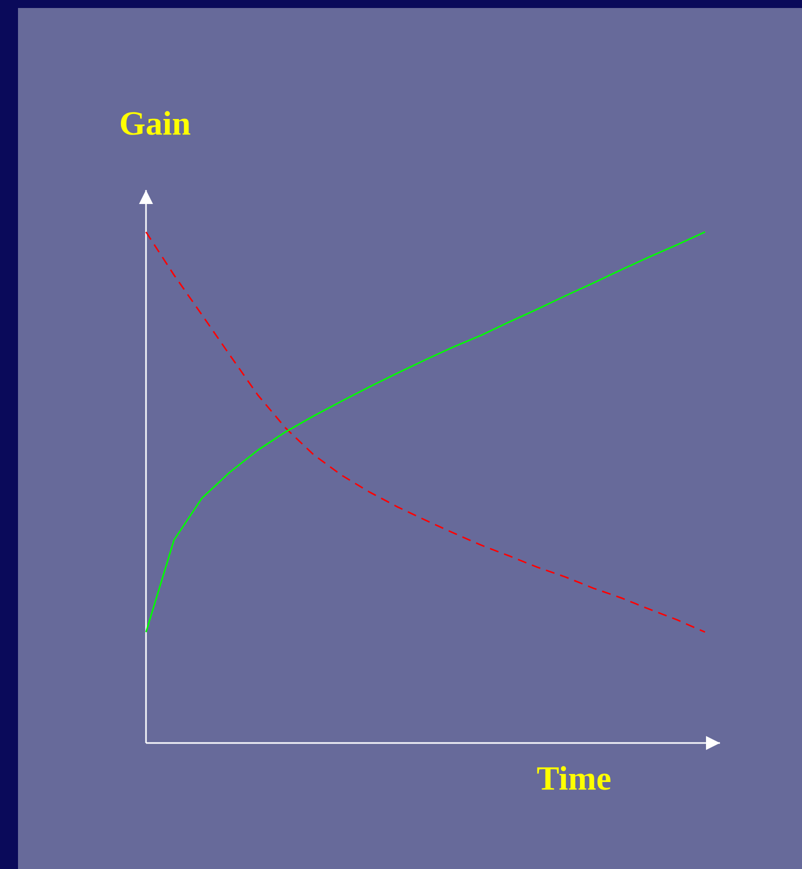  Describe the element at coordinates (573, 778) in the screenshot. I see `x-axis-title: Time` at that location.